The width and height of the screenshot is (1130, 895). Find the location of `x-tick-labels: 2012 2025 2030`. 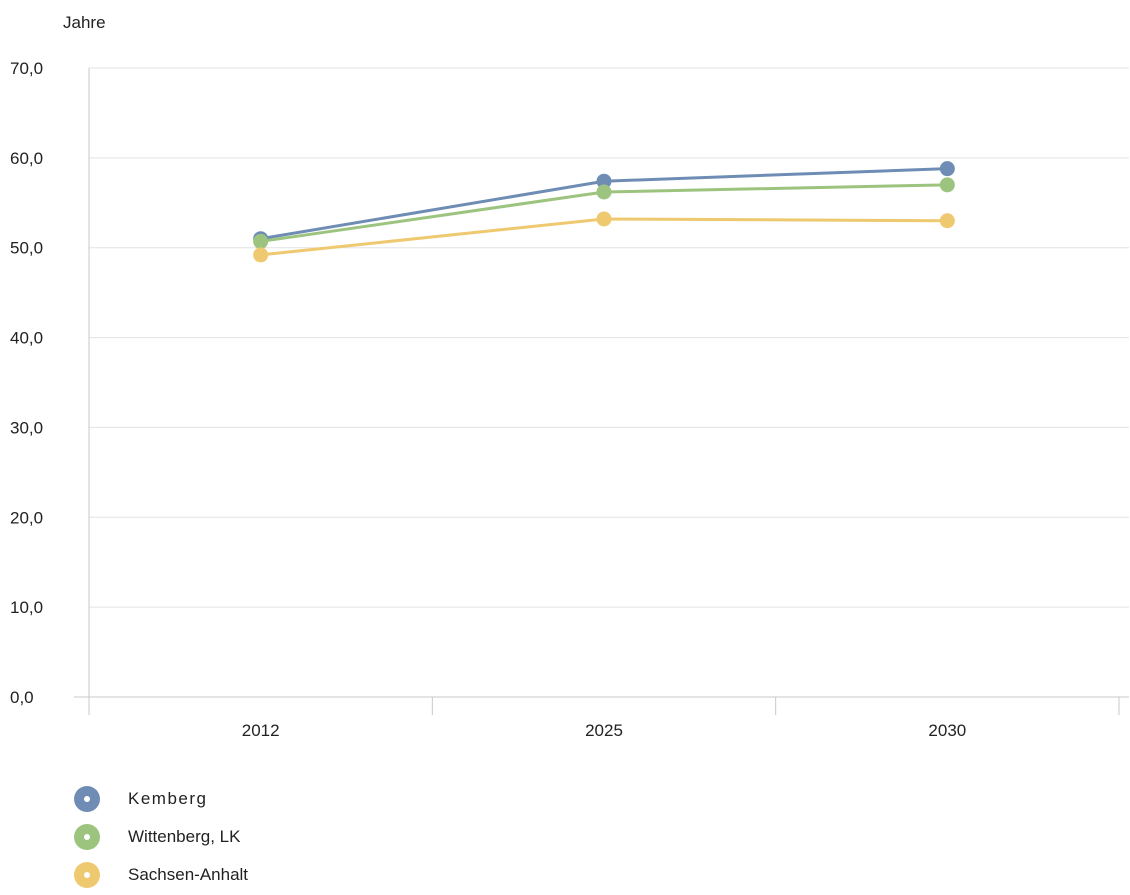

x-tick-labels: 2012 2025 2030 is located at coordinates (604, 730).